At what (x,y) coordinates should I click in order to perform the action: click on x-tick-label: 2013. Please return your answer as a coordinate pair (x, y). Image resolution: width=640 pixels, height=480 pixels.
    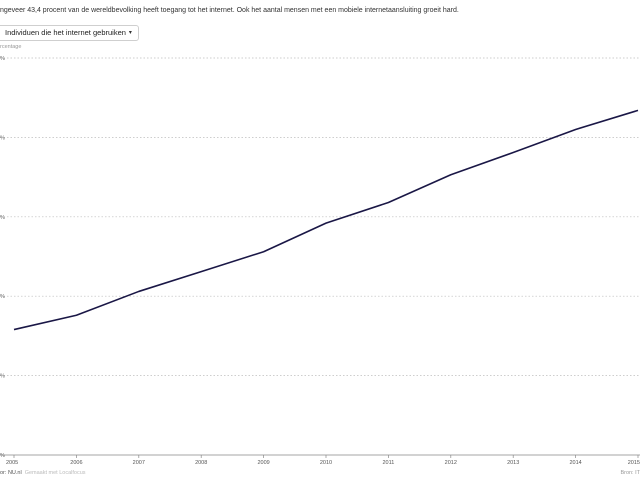
    Looking at the image, I should click on (513, 463).